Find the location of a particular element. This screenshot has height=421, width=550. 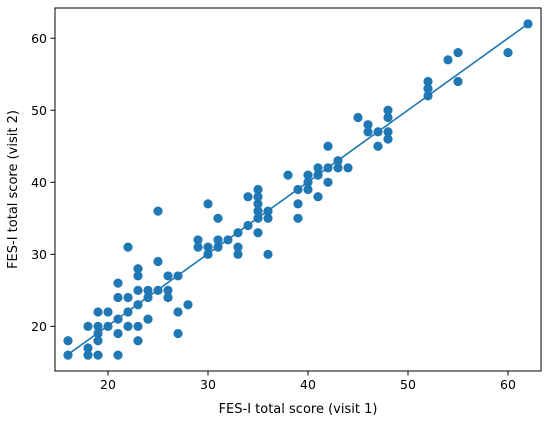

x-axis-ticks: 20 30 40 50 60 is located at coordinates (308, 381).